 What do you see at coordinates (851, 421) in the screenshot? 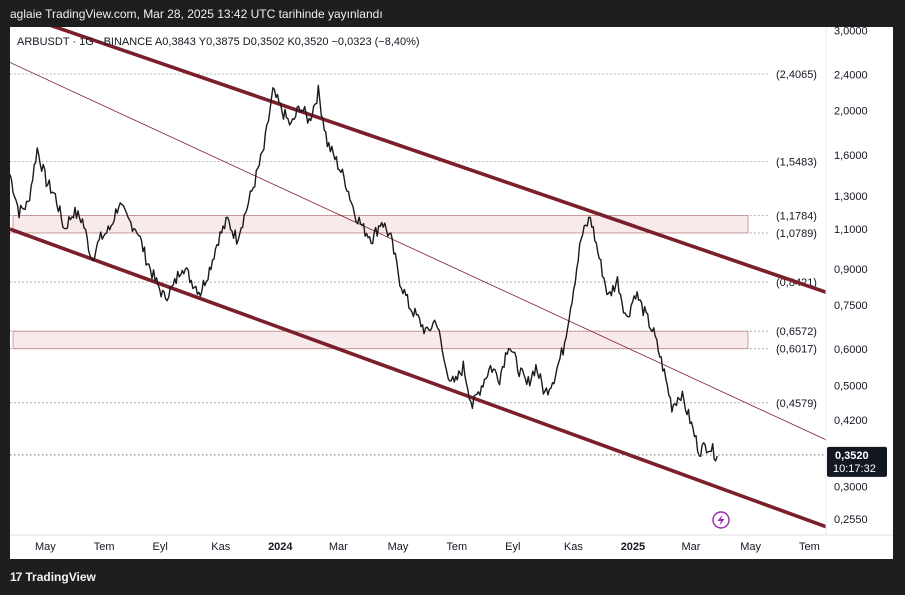
I see `y-tick-label: 0,4200` at bounding box center [851, 421].